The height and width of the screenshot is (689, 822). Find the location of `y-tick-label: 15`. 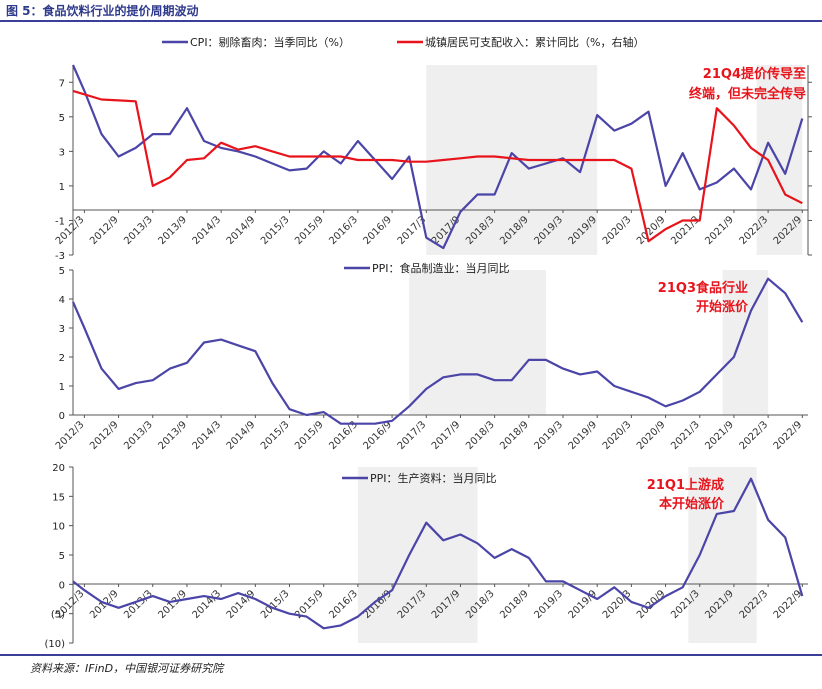

y-tick-label: 15 is located at coordinates (58, 497).